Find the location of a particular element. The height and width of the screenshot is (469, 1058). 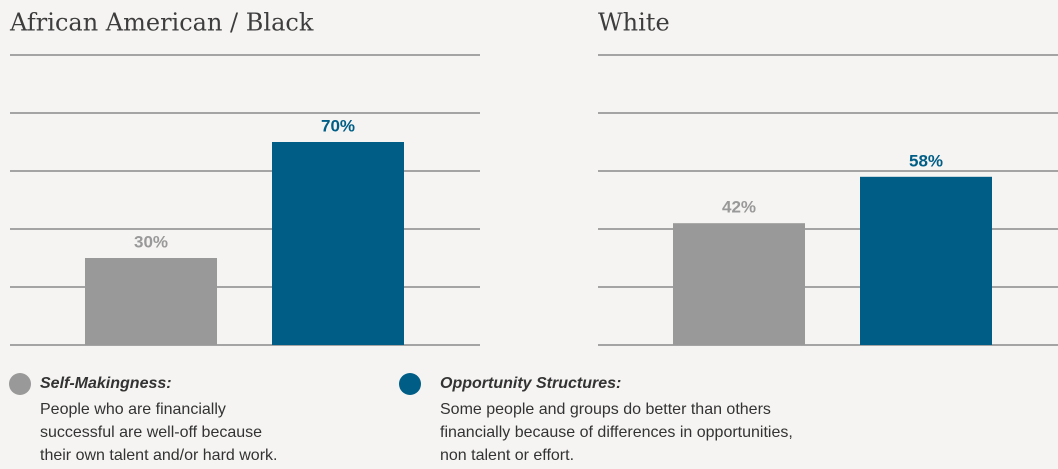

legend-description: People who are financially is located at coordinates (133, 409).